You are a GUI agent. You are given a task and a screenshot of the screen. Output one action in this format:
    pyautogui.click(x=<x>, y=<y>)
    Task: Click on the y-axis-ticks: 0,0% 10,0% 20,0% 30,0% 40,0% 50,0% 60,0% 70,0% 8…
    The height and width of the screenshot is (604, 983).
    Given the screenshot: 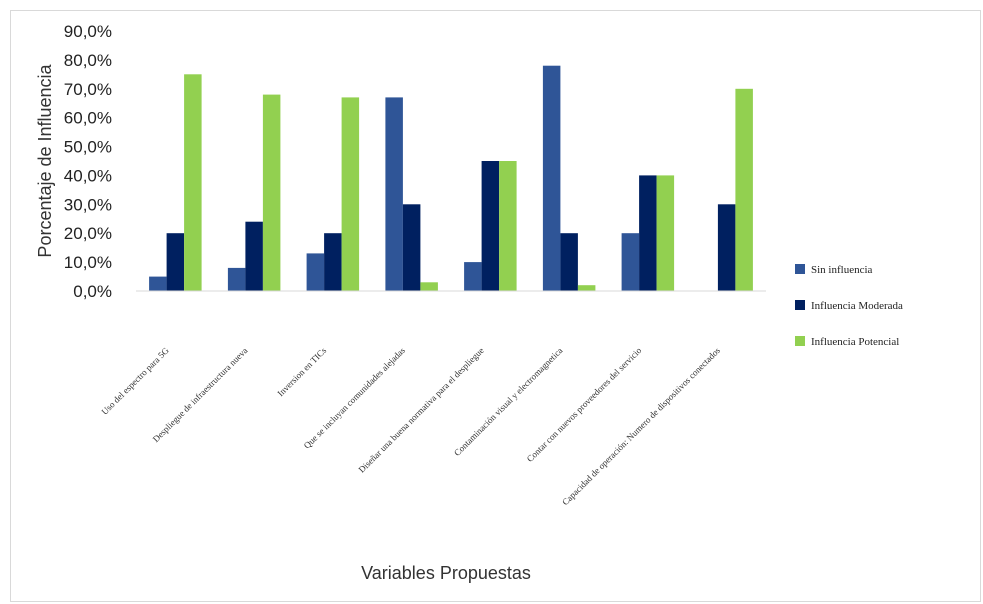 What is the action you would take?
    pyautogui.click(x=88, y=161)
    